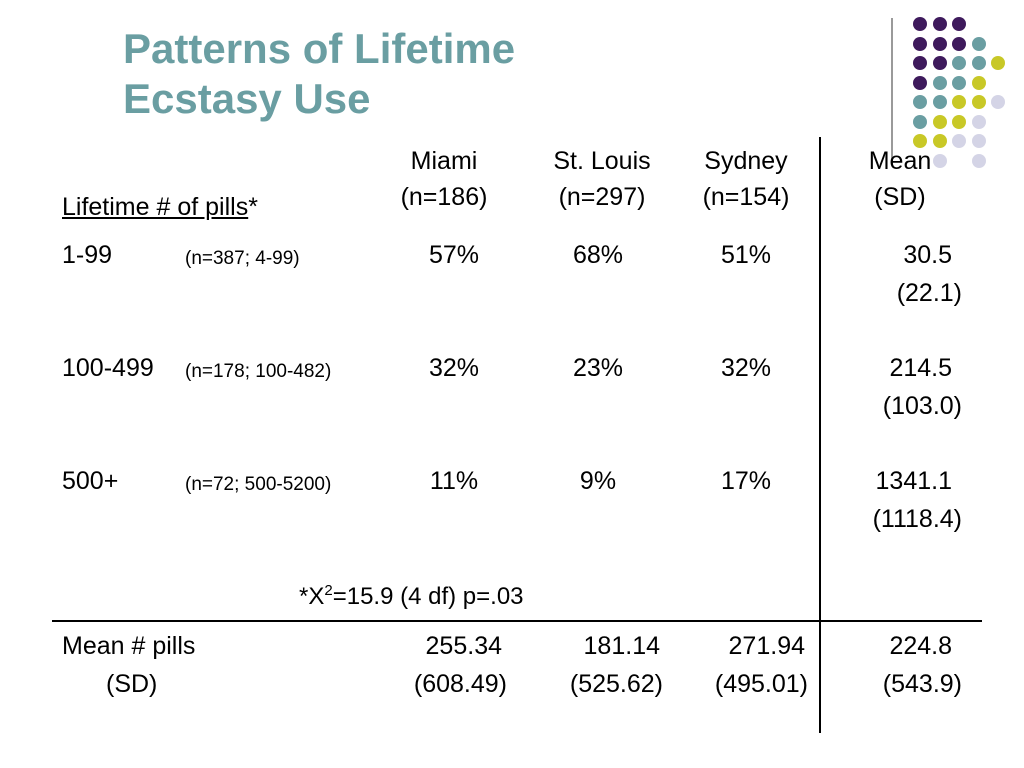  I want to click on summary-st-louis-sd: (525.62), so click(616, 684).